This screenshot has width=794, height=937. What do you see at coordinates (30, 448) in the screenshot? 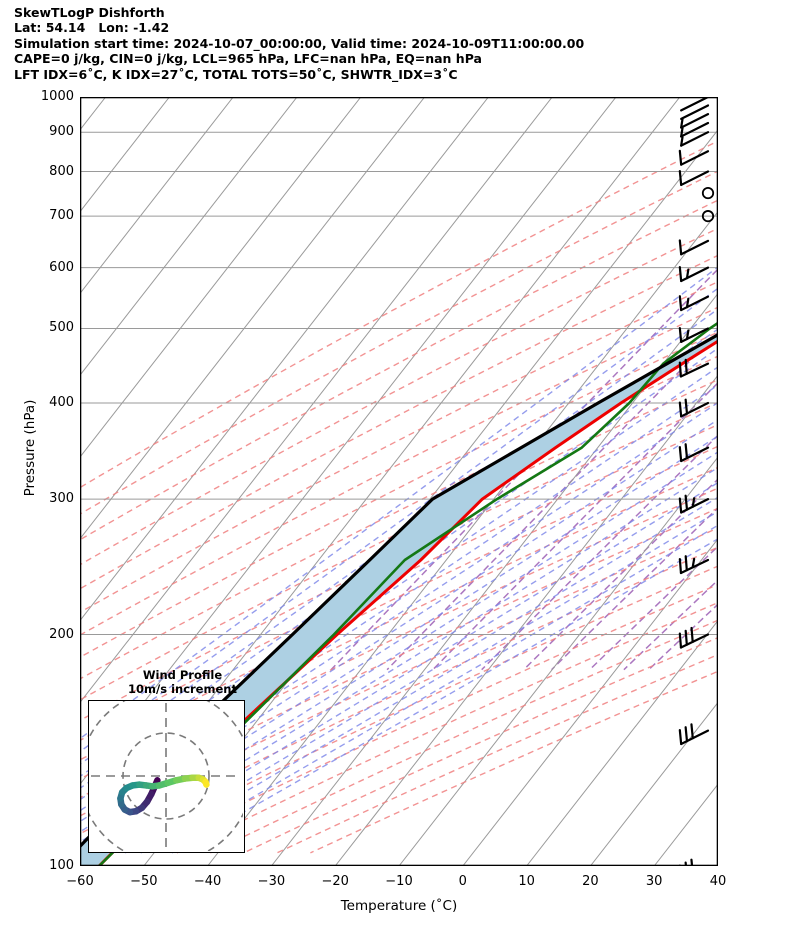
I see `y-axis-label: Pressure (hPa)` at bounding box center [30, 448].